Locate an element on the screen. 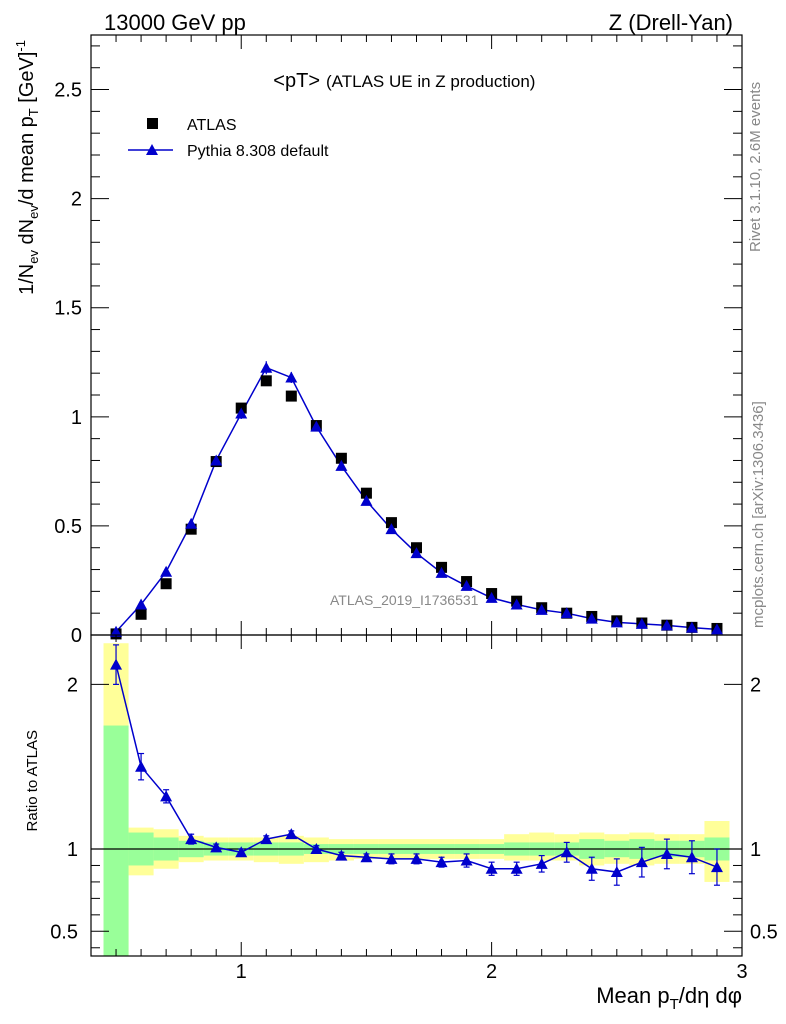 The height and width of the screenshot is (1024, 786). main-y-tick-label: 0.5 is located at coordinates (68, 527).